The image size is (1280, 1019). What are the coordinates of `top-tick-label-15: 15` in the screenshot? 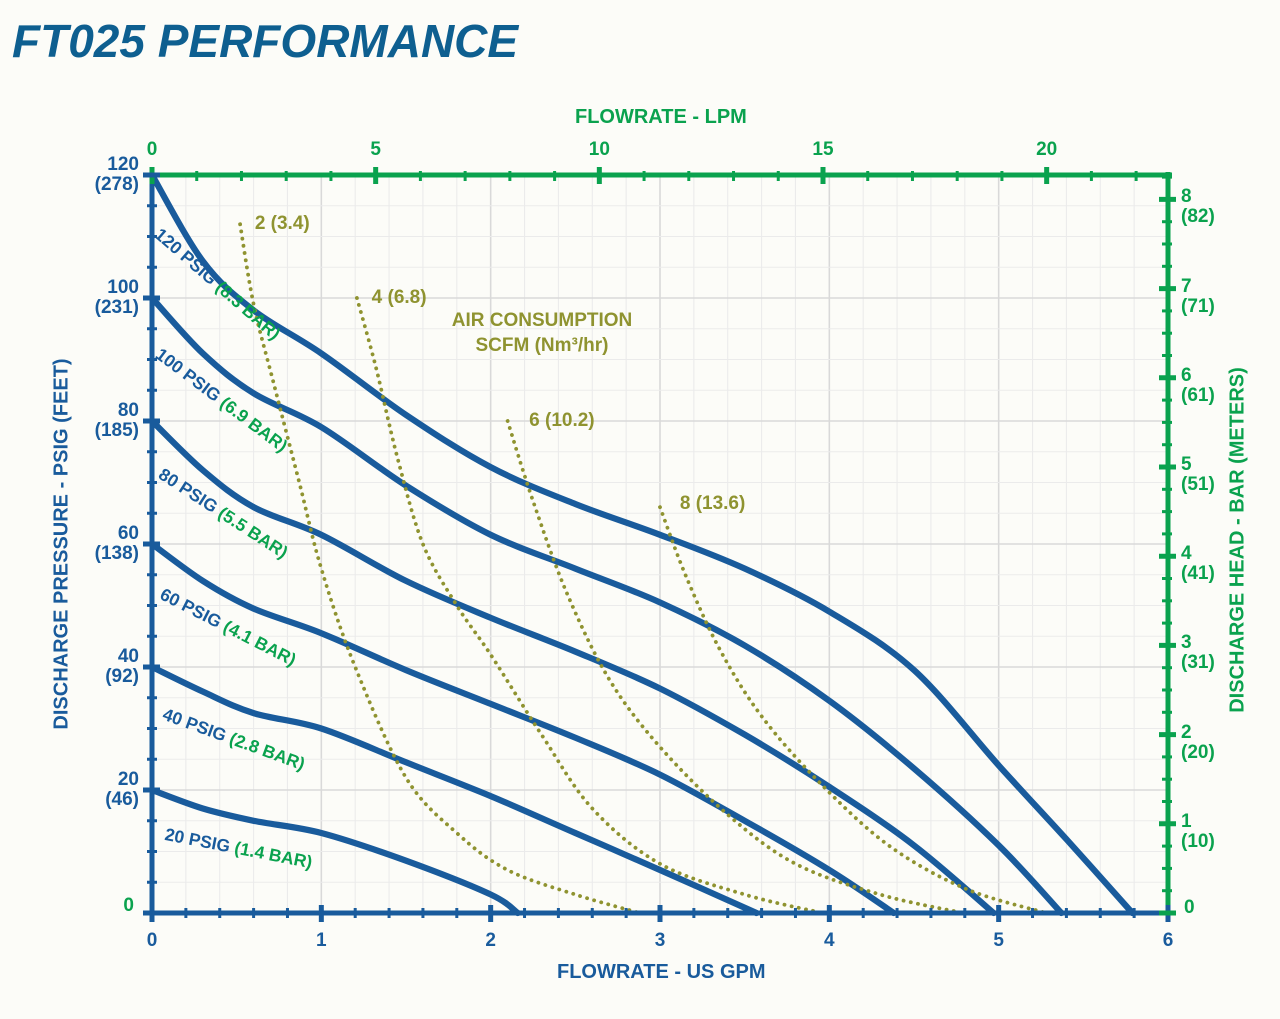 It's located at (823, 149).